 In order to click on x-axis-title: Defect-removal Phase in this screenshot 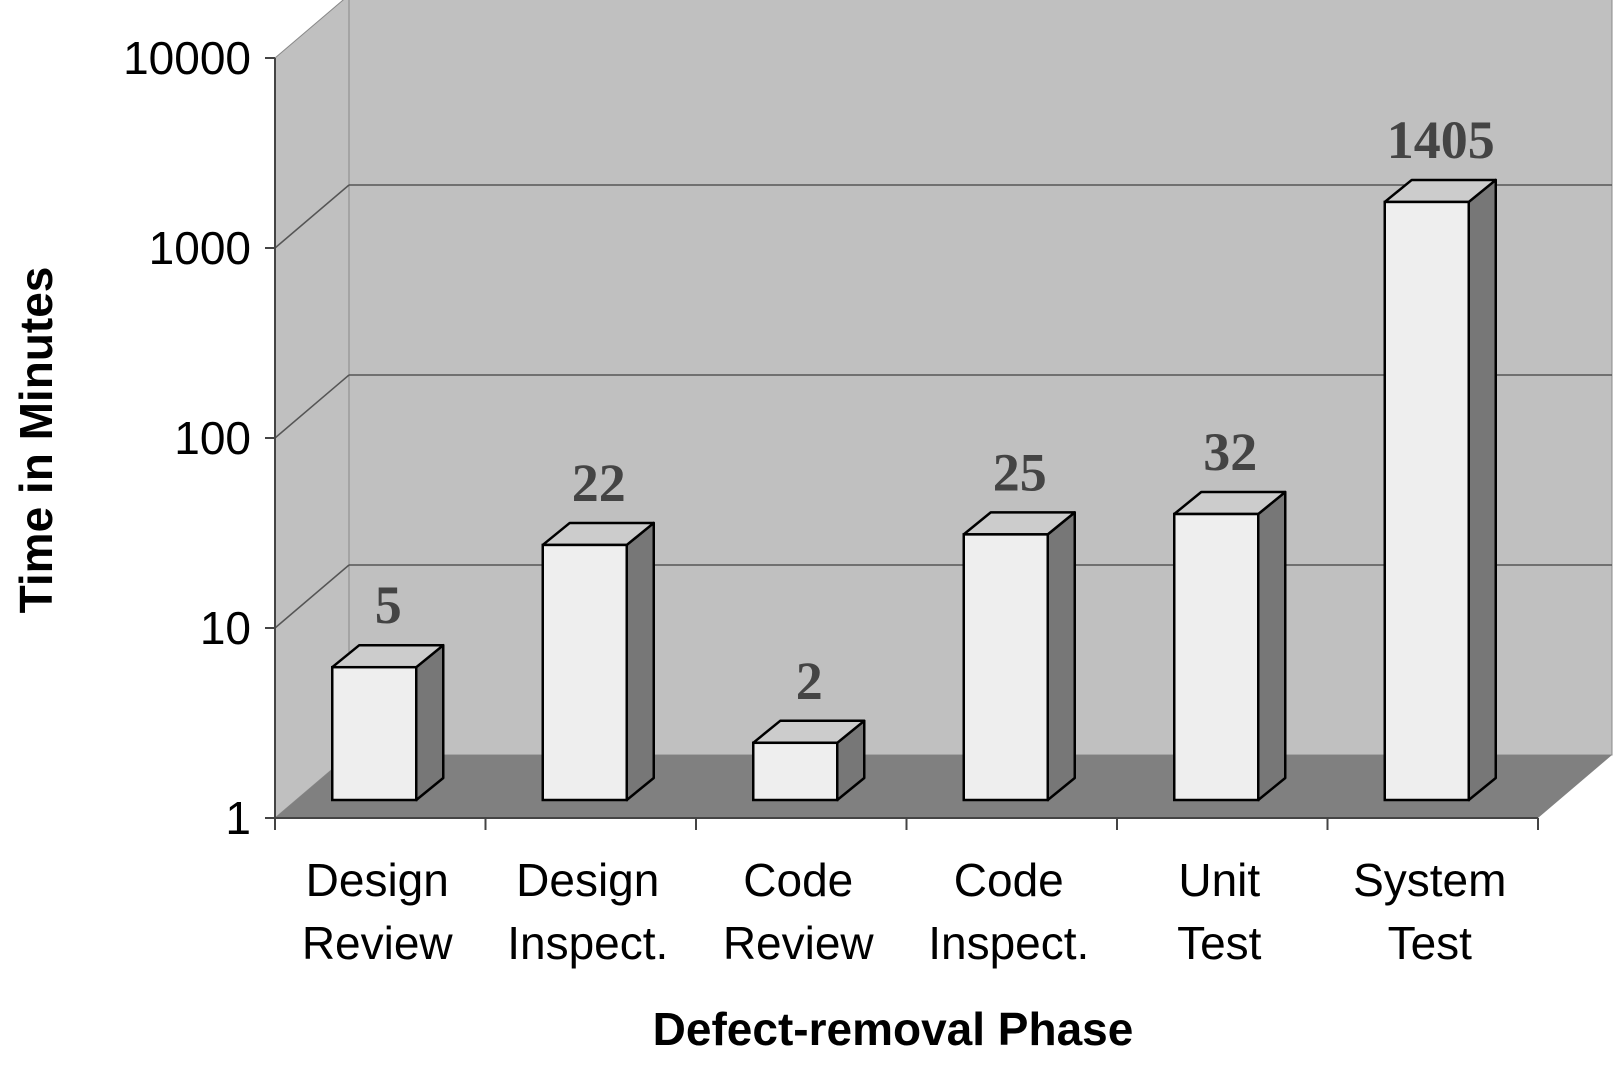, I will do `click(893, 1029)`.